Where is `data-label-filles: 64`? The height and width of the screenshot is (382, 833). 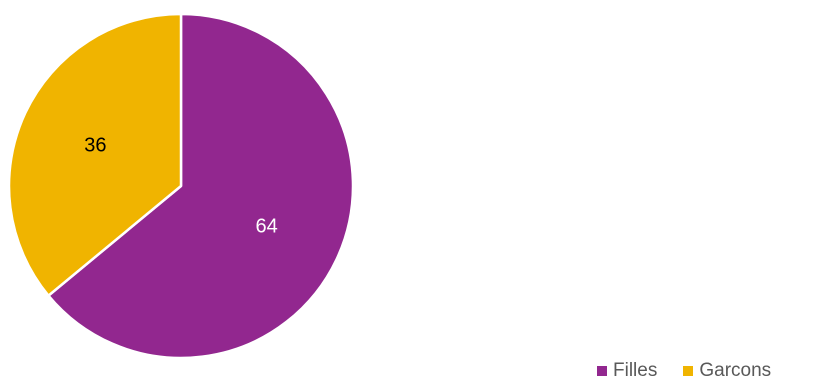
data-label-filles: 64 is located at coordinates (266, 226).